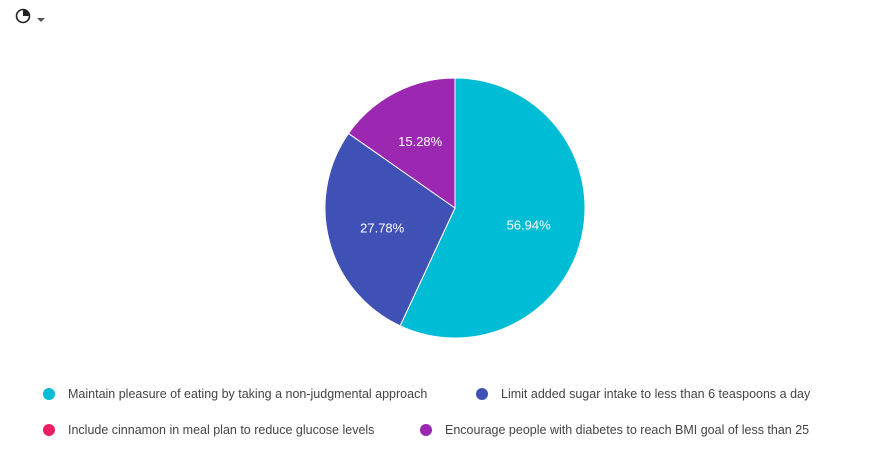 The width and height of the screenshot is (874, 460). Describe the element at coordinates (23, 16) in the screenshot. I see `pie-chart-icon` at that location.